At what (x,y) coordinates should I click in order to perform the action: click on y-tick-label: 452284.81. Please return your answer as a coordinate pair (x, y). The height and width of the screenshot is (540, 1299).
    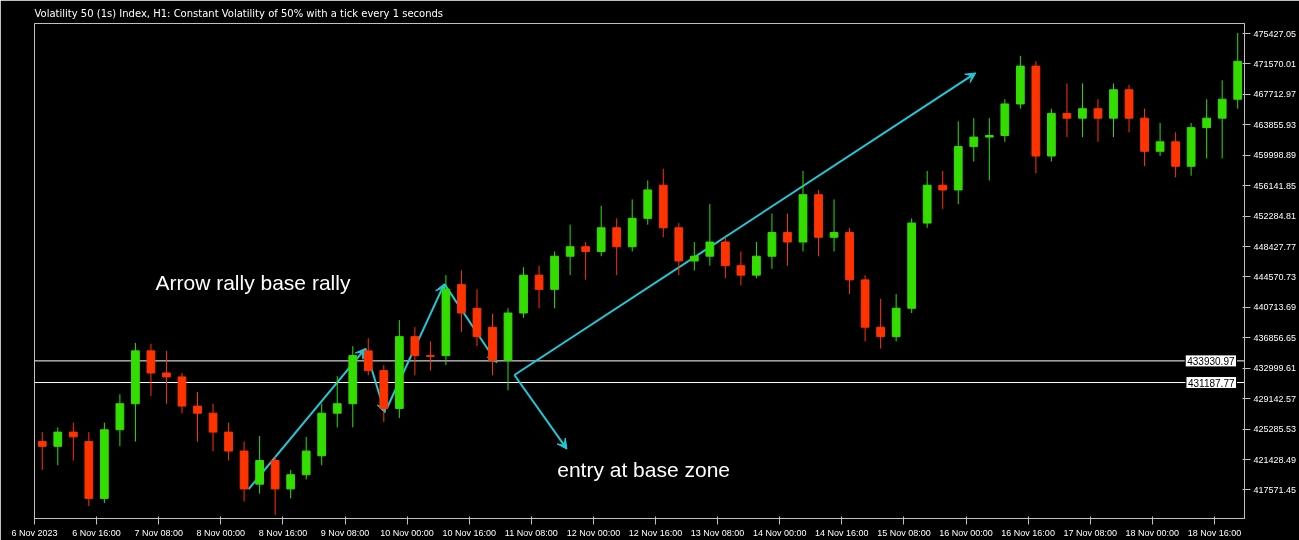
    Looking at the image, I should click on (1275, 216).